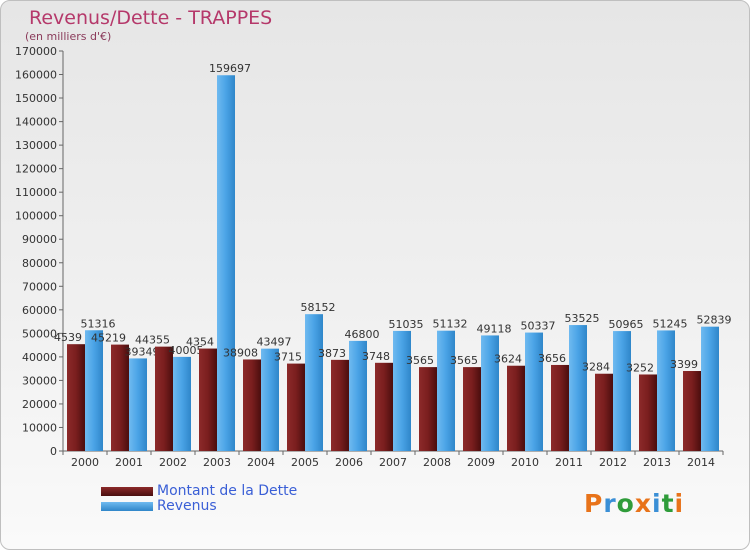 Image resolution: width=750 pixels, height=550 pixels. Describe the element at coordinates (36, 98) in the screenshot. I see `y-tick-label: 150000` at that location.